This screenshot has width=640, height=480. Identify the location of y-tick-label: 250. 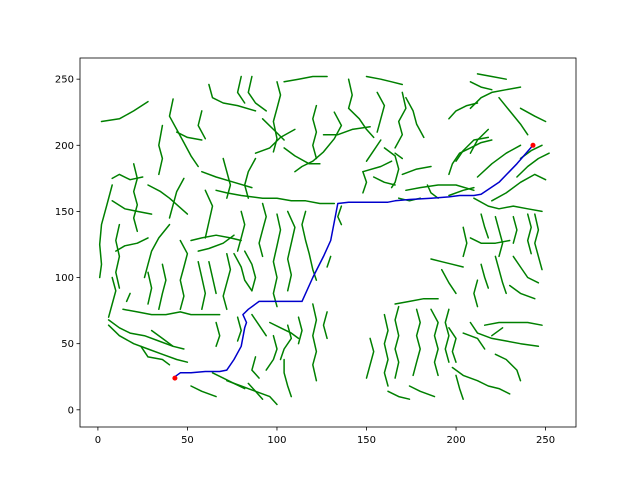
(64, 80).